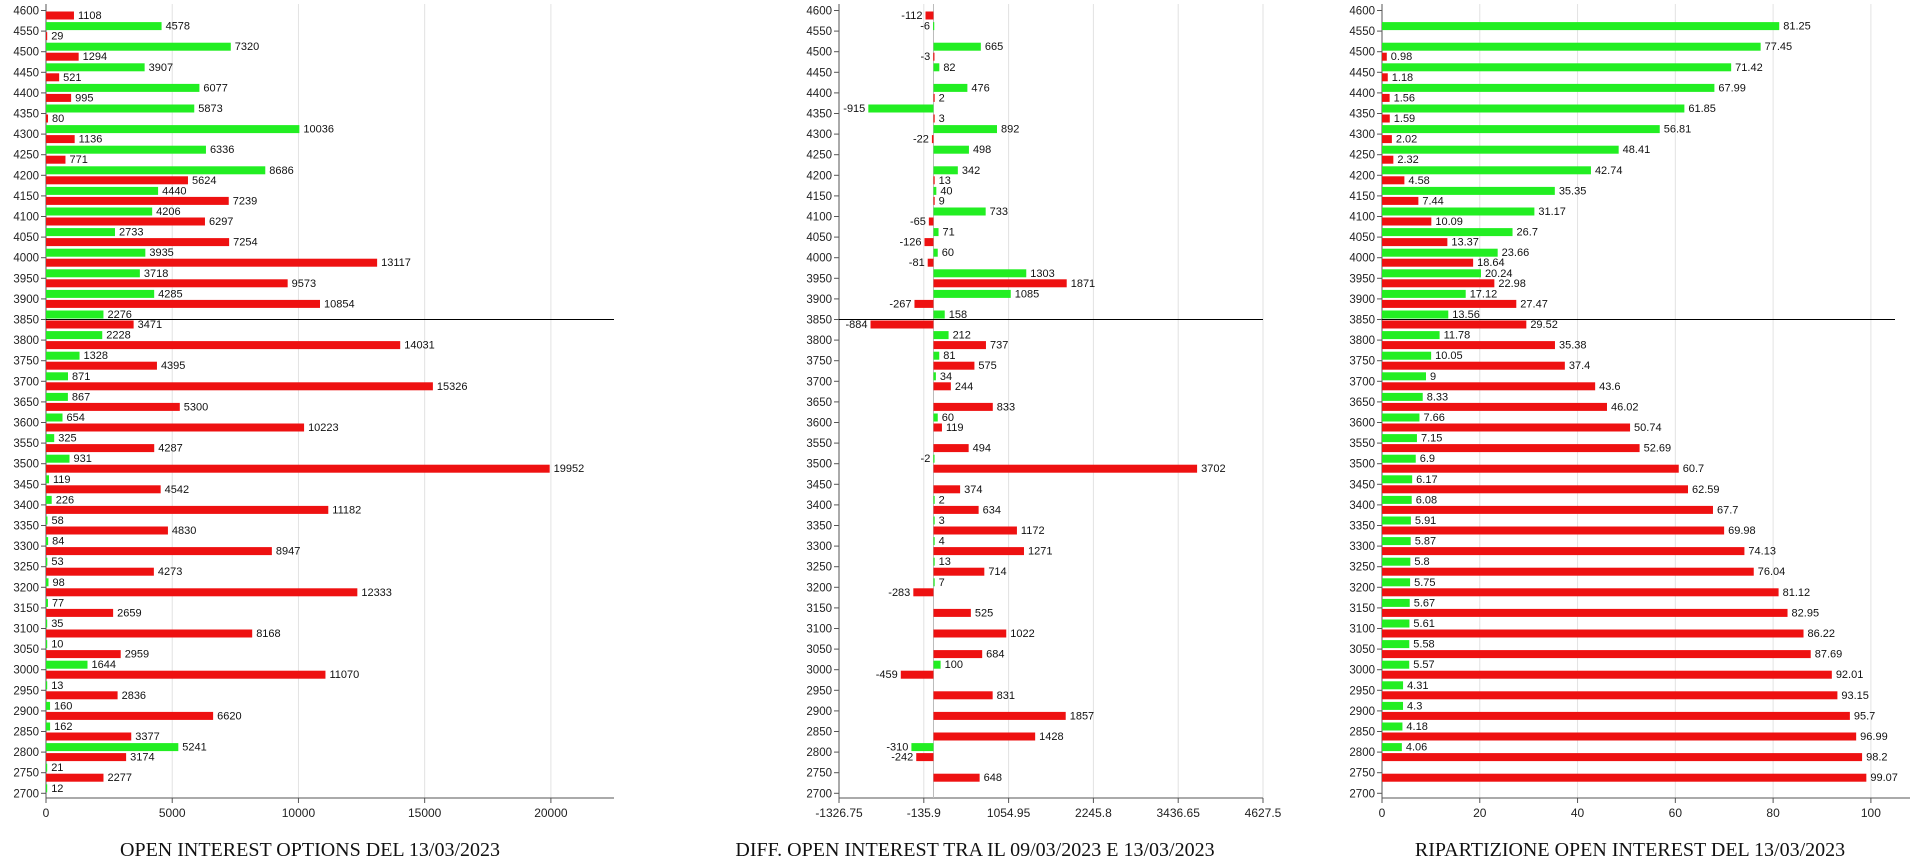 The image size is (1920, 868). What do you see at coordinates (299, 813) in the screenshot?
I see `x-tick-label: 10000` at bounding box center [299, 813].